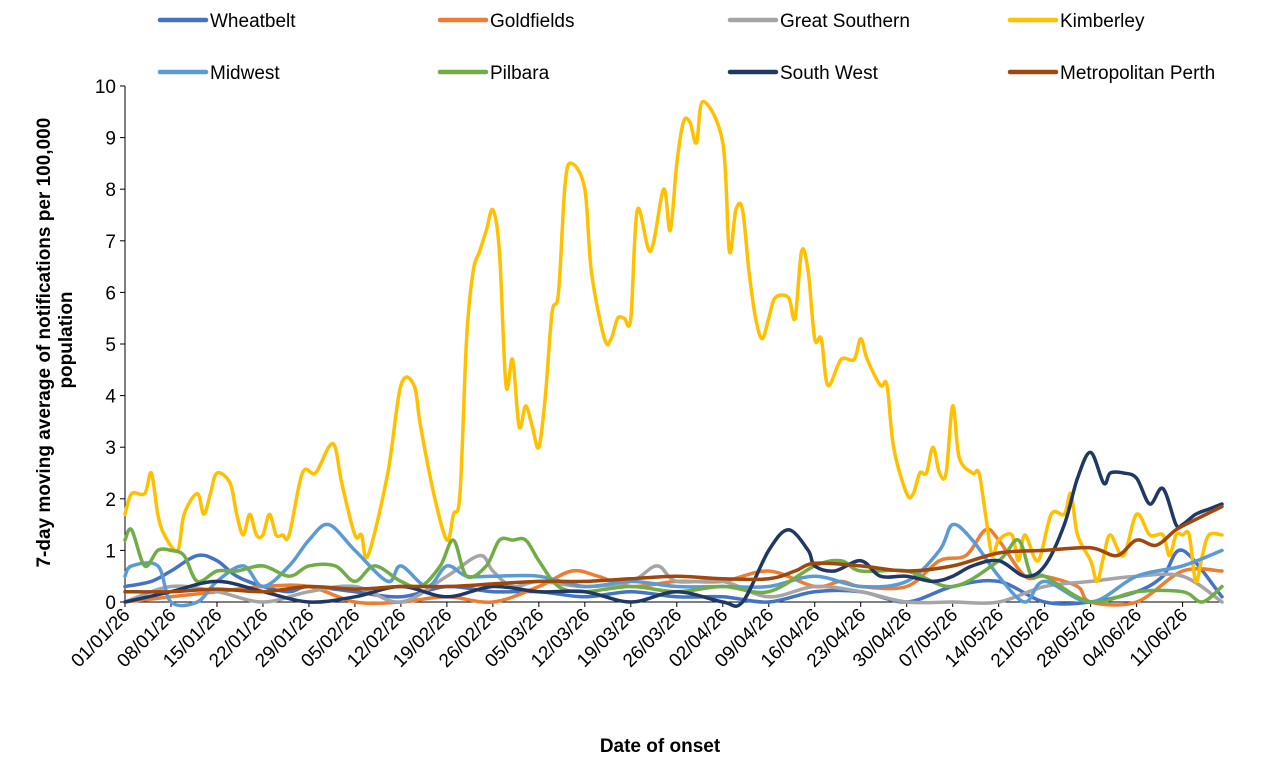 The image size is (1273, 761). I want to click on legend-label-south-west: South West, so click(829, 73).